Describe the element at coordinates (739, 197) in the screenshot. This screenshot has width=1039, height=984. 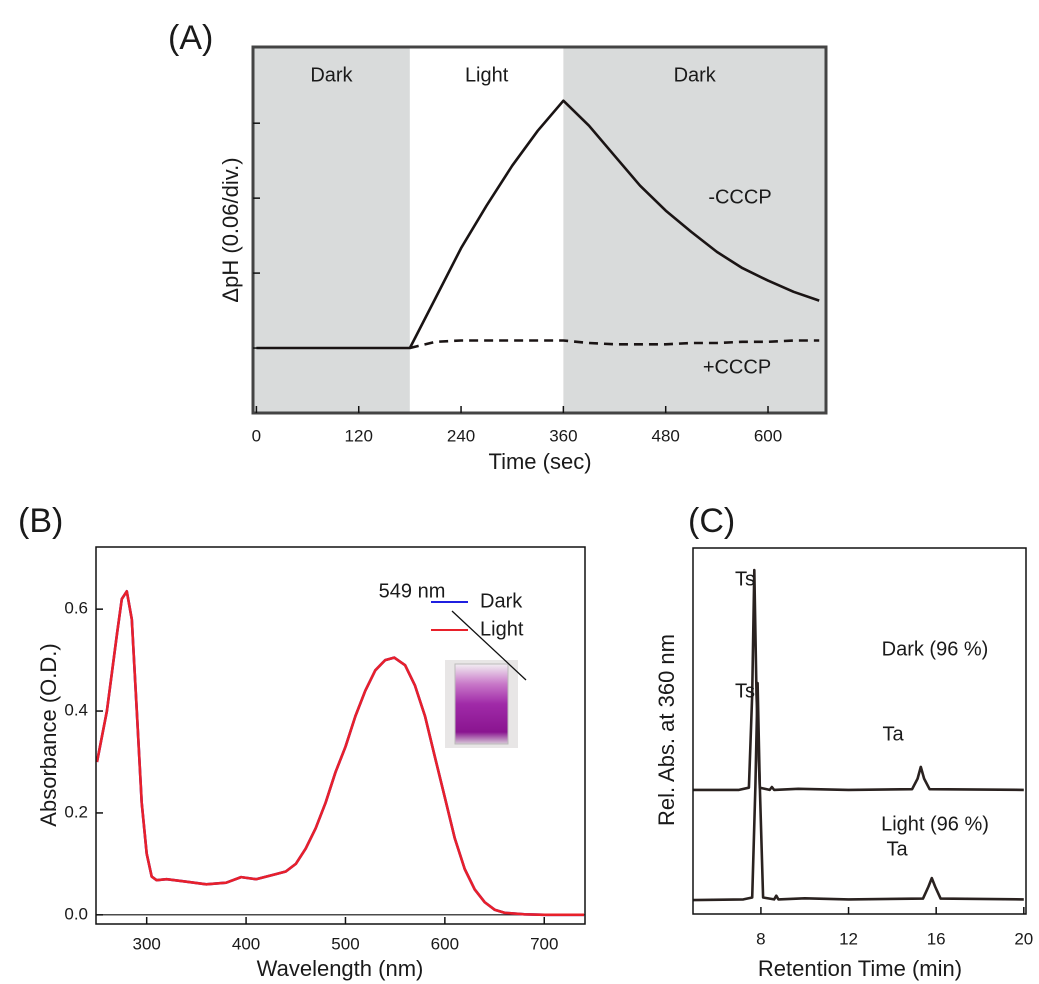
I see `series-label: -CCCP` at that location.